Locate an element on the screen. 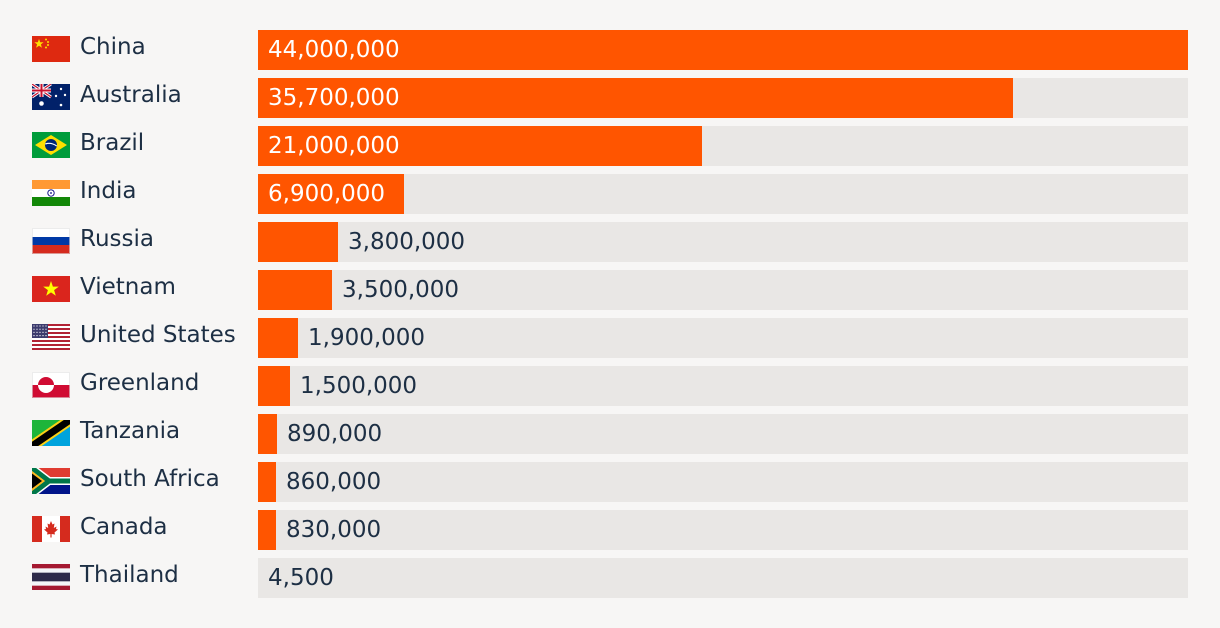 The image size is (1220, 628). data-label: 1,500,000 is located at coordinates (359, 386).